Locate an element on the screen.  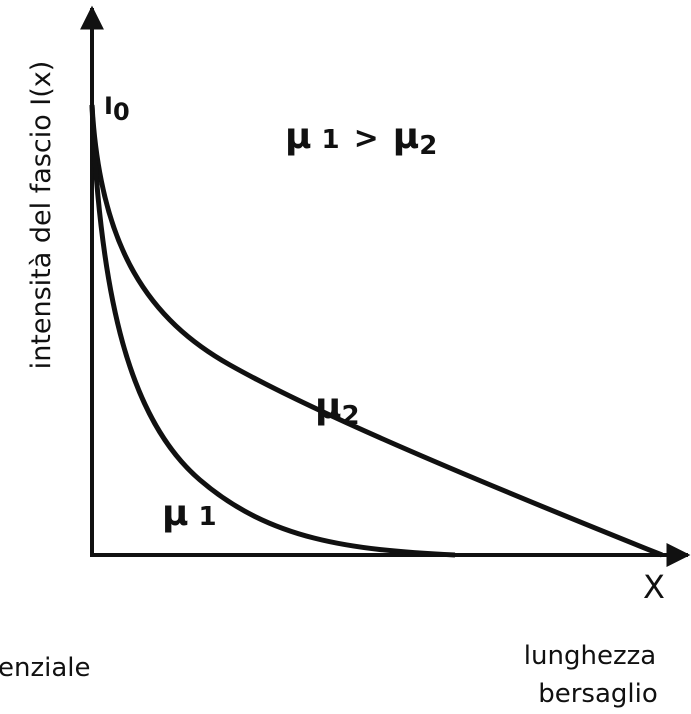
initial-intensity: I0 is located at coordinates (117, 109).